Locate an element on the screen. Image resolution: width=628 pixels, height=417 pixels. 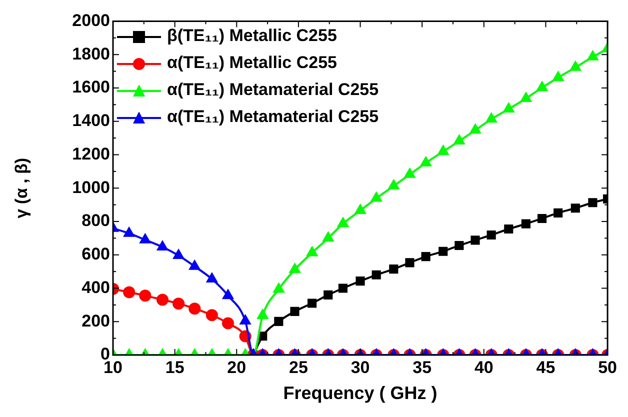
y-tick-label: 200 is located at coordinates (96, 320).